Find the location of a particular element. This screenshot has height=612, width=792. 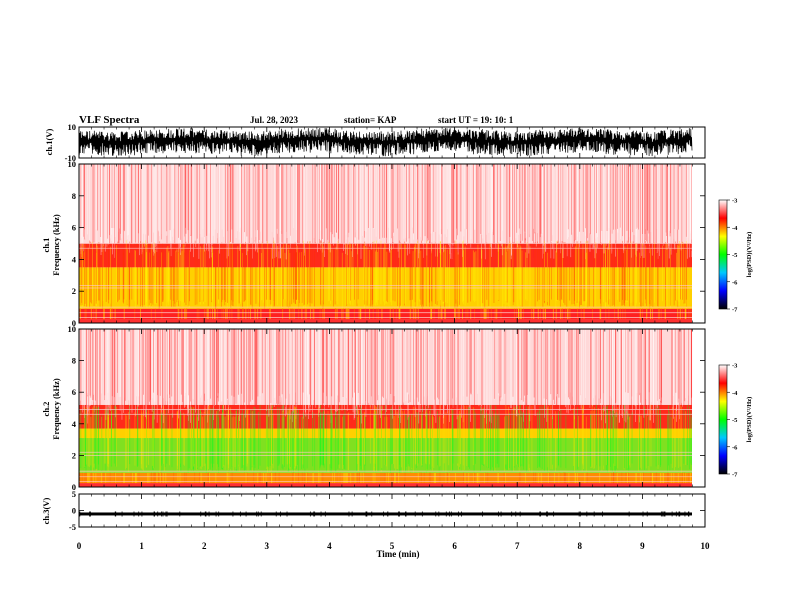

y-tick-label: -5 is located at coordinates (72, 527).